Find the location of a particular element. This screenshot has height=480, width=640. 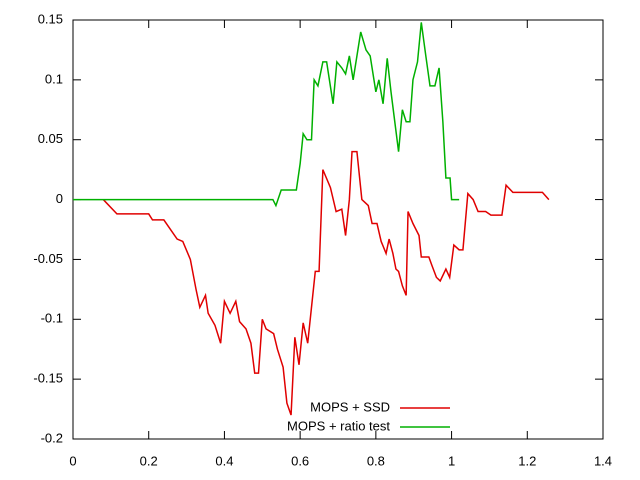

x-tick-label: 0.6 is located at coordinates (300, 460).